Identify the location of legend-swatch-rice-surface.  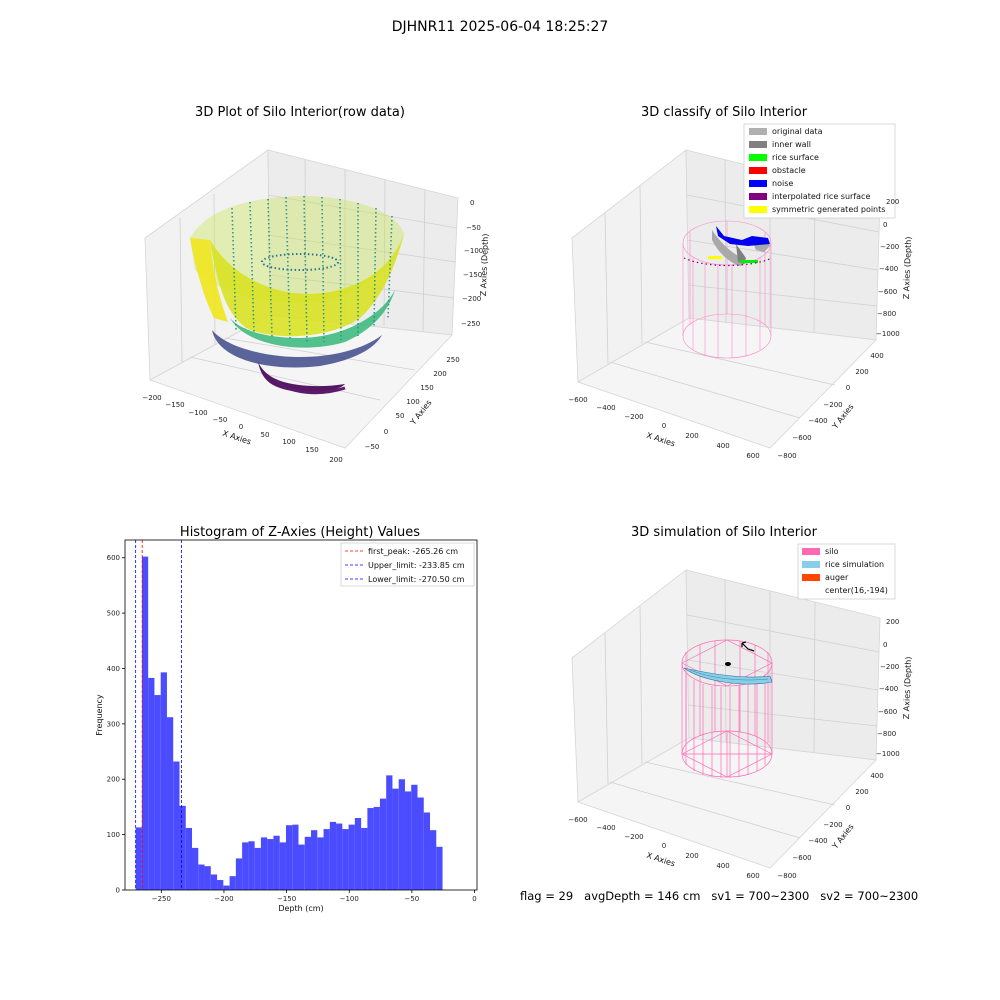
(758, 157).